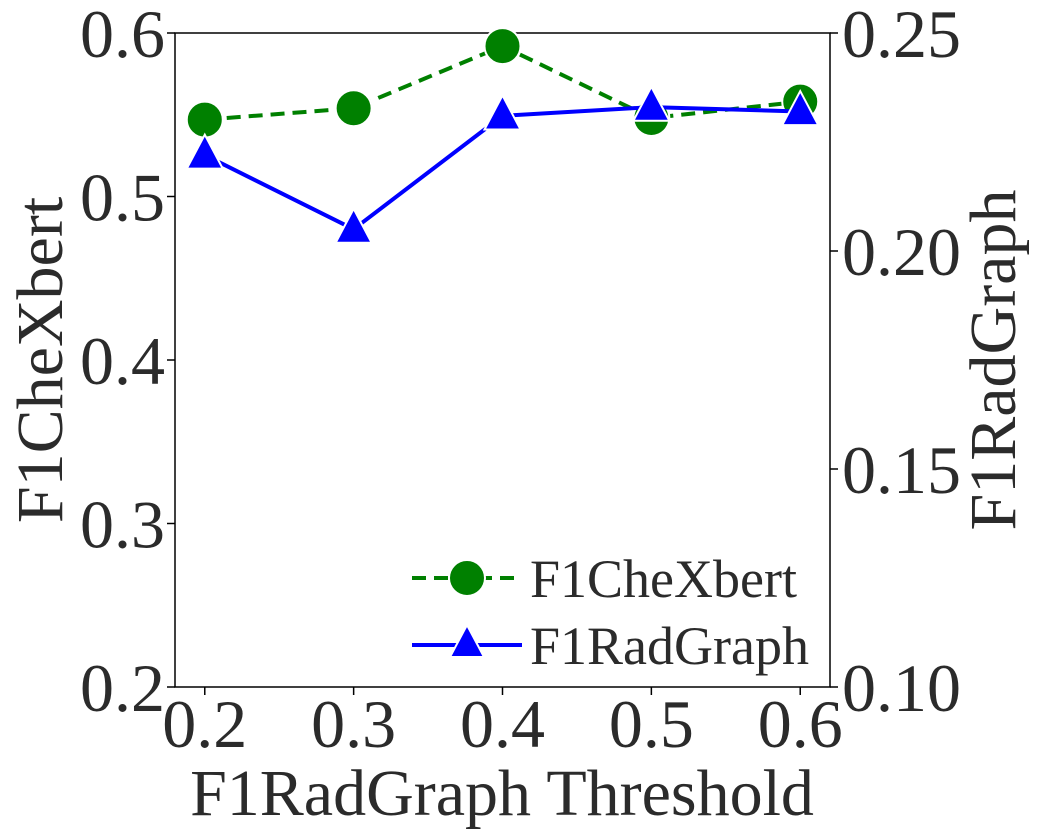 Image resolution: width=1038 pixels, height=838 pixels. Describe the element at coordinates (895, 363) in the screenshot. I see `right-y-axis-ticks: 0.10 0.15 0.20 0.25` at that location.